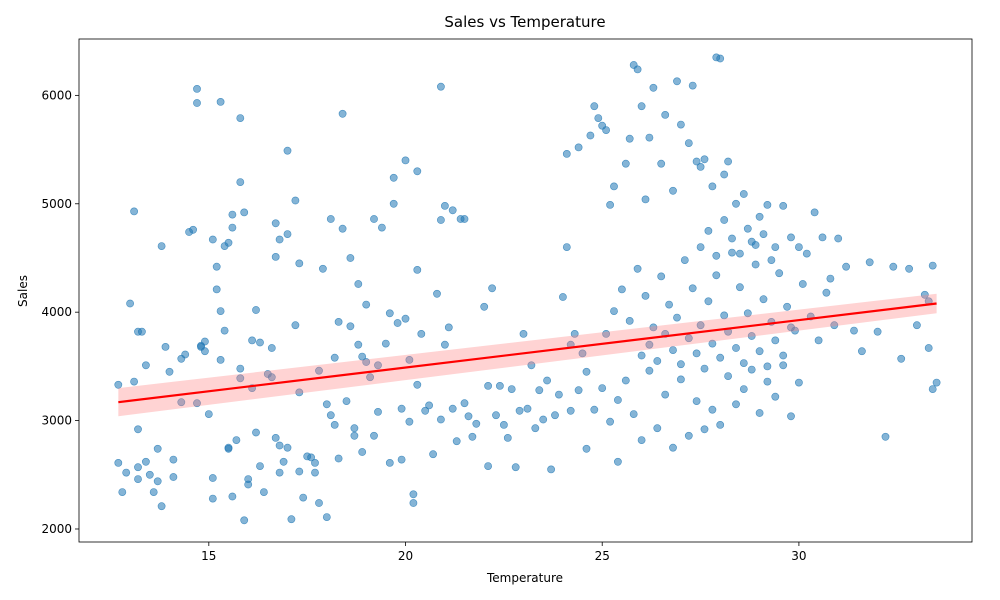 Image resolution: width=1000 pixels, height=600 pixels. Describe the element at coordinates (527, 353) in the screenshot. I see `regression-line` at that location.